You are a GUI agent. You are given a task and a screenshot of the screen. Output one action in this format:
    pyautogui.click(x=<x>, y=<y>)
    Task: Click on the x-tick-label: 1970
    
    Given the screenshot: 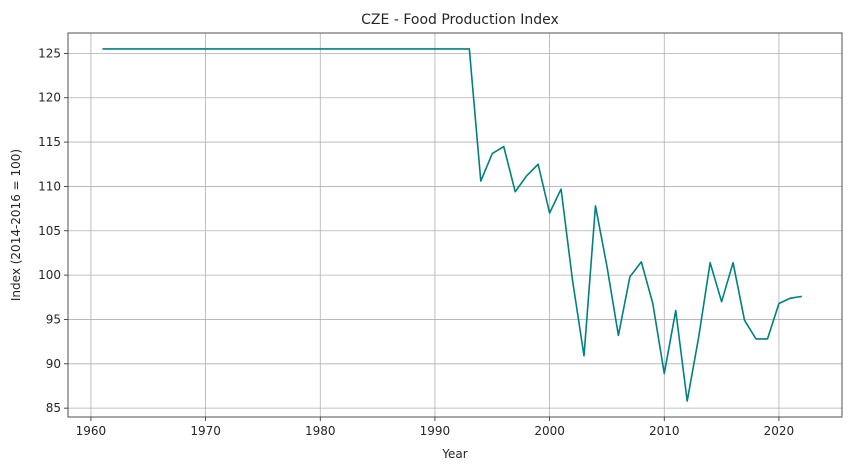 What is the action you would take?
    pyautogui.click(x=205, y=431)
    